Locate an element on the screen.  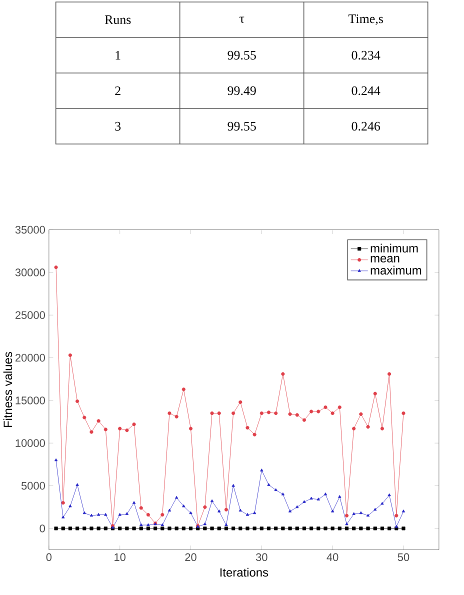
text: 0.246 is located at coordinates (366, 126).